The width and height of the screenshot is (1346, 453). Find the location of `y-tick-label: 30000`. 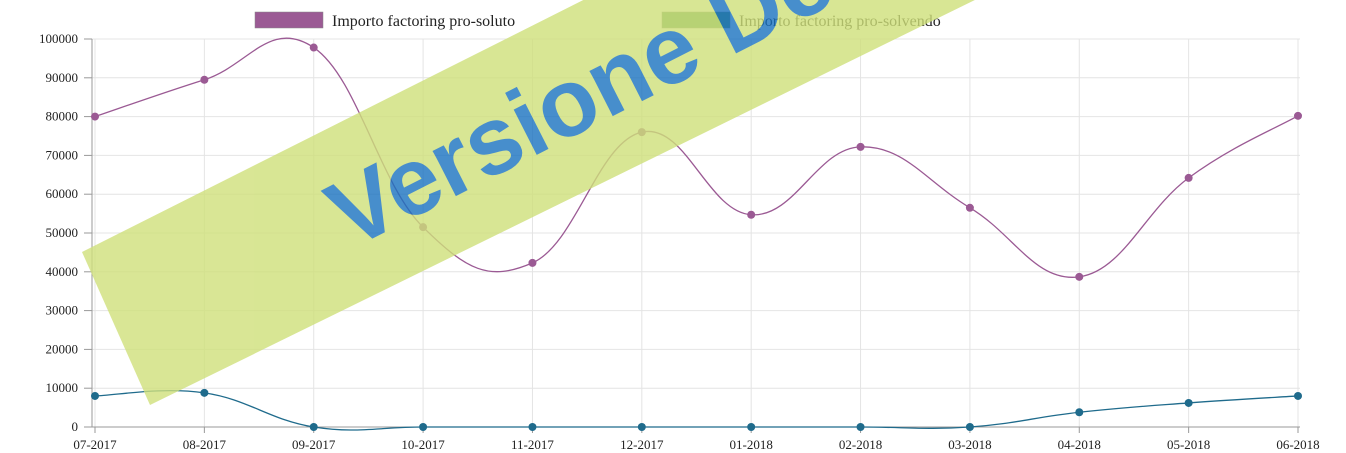

y-tick-label: 30000 is located at coordinates (62, 310).